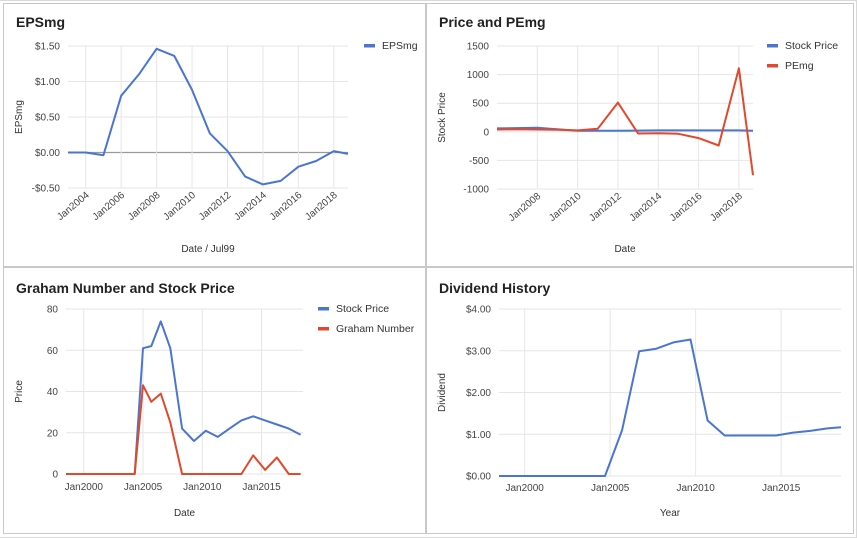 This screenshot has height=538, width=857. I want to click on y-tick-label: 20, so click(53, 433).